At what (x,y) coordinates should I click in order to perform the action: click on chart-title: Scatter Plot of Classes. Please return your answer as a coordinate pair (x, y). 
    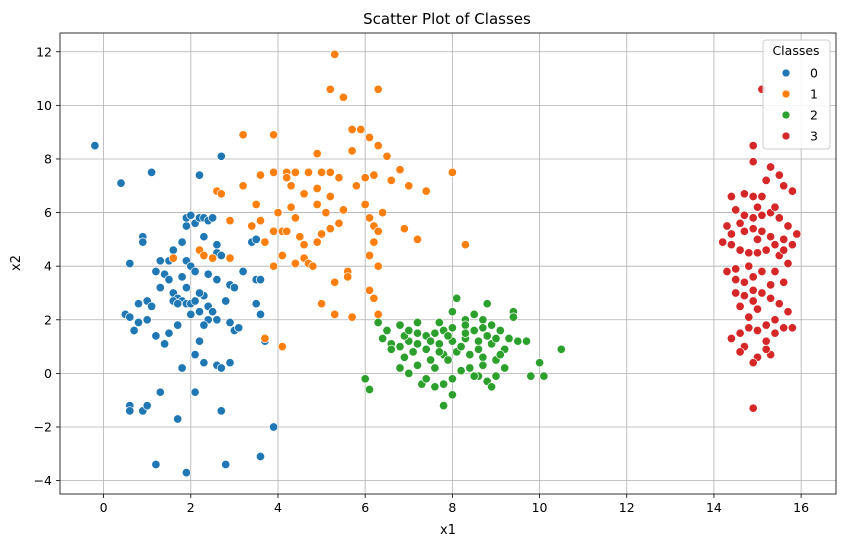
    Looking at the image, I should click on (447, 19).